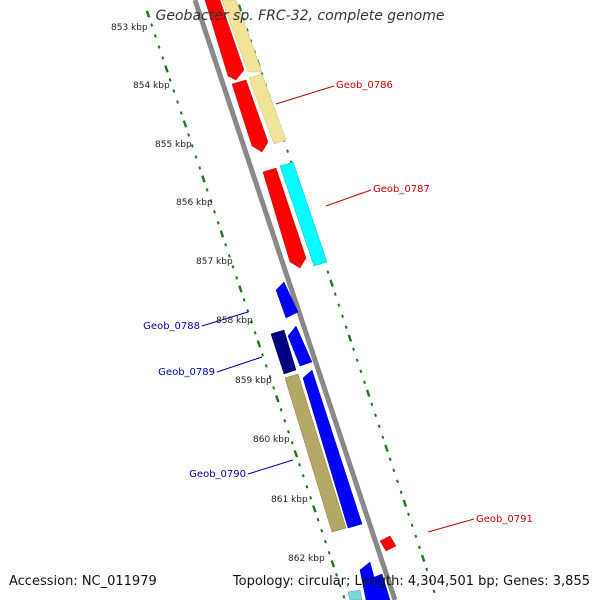  What do you see at coordinates (283, 352) in the screenshot?
I see `gene-feature-navy` at bounding box center [283, 352].